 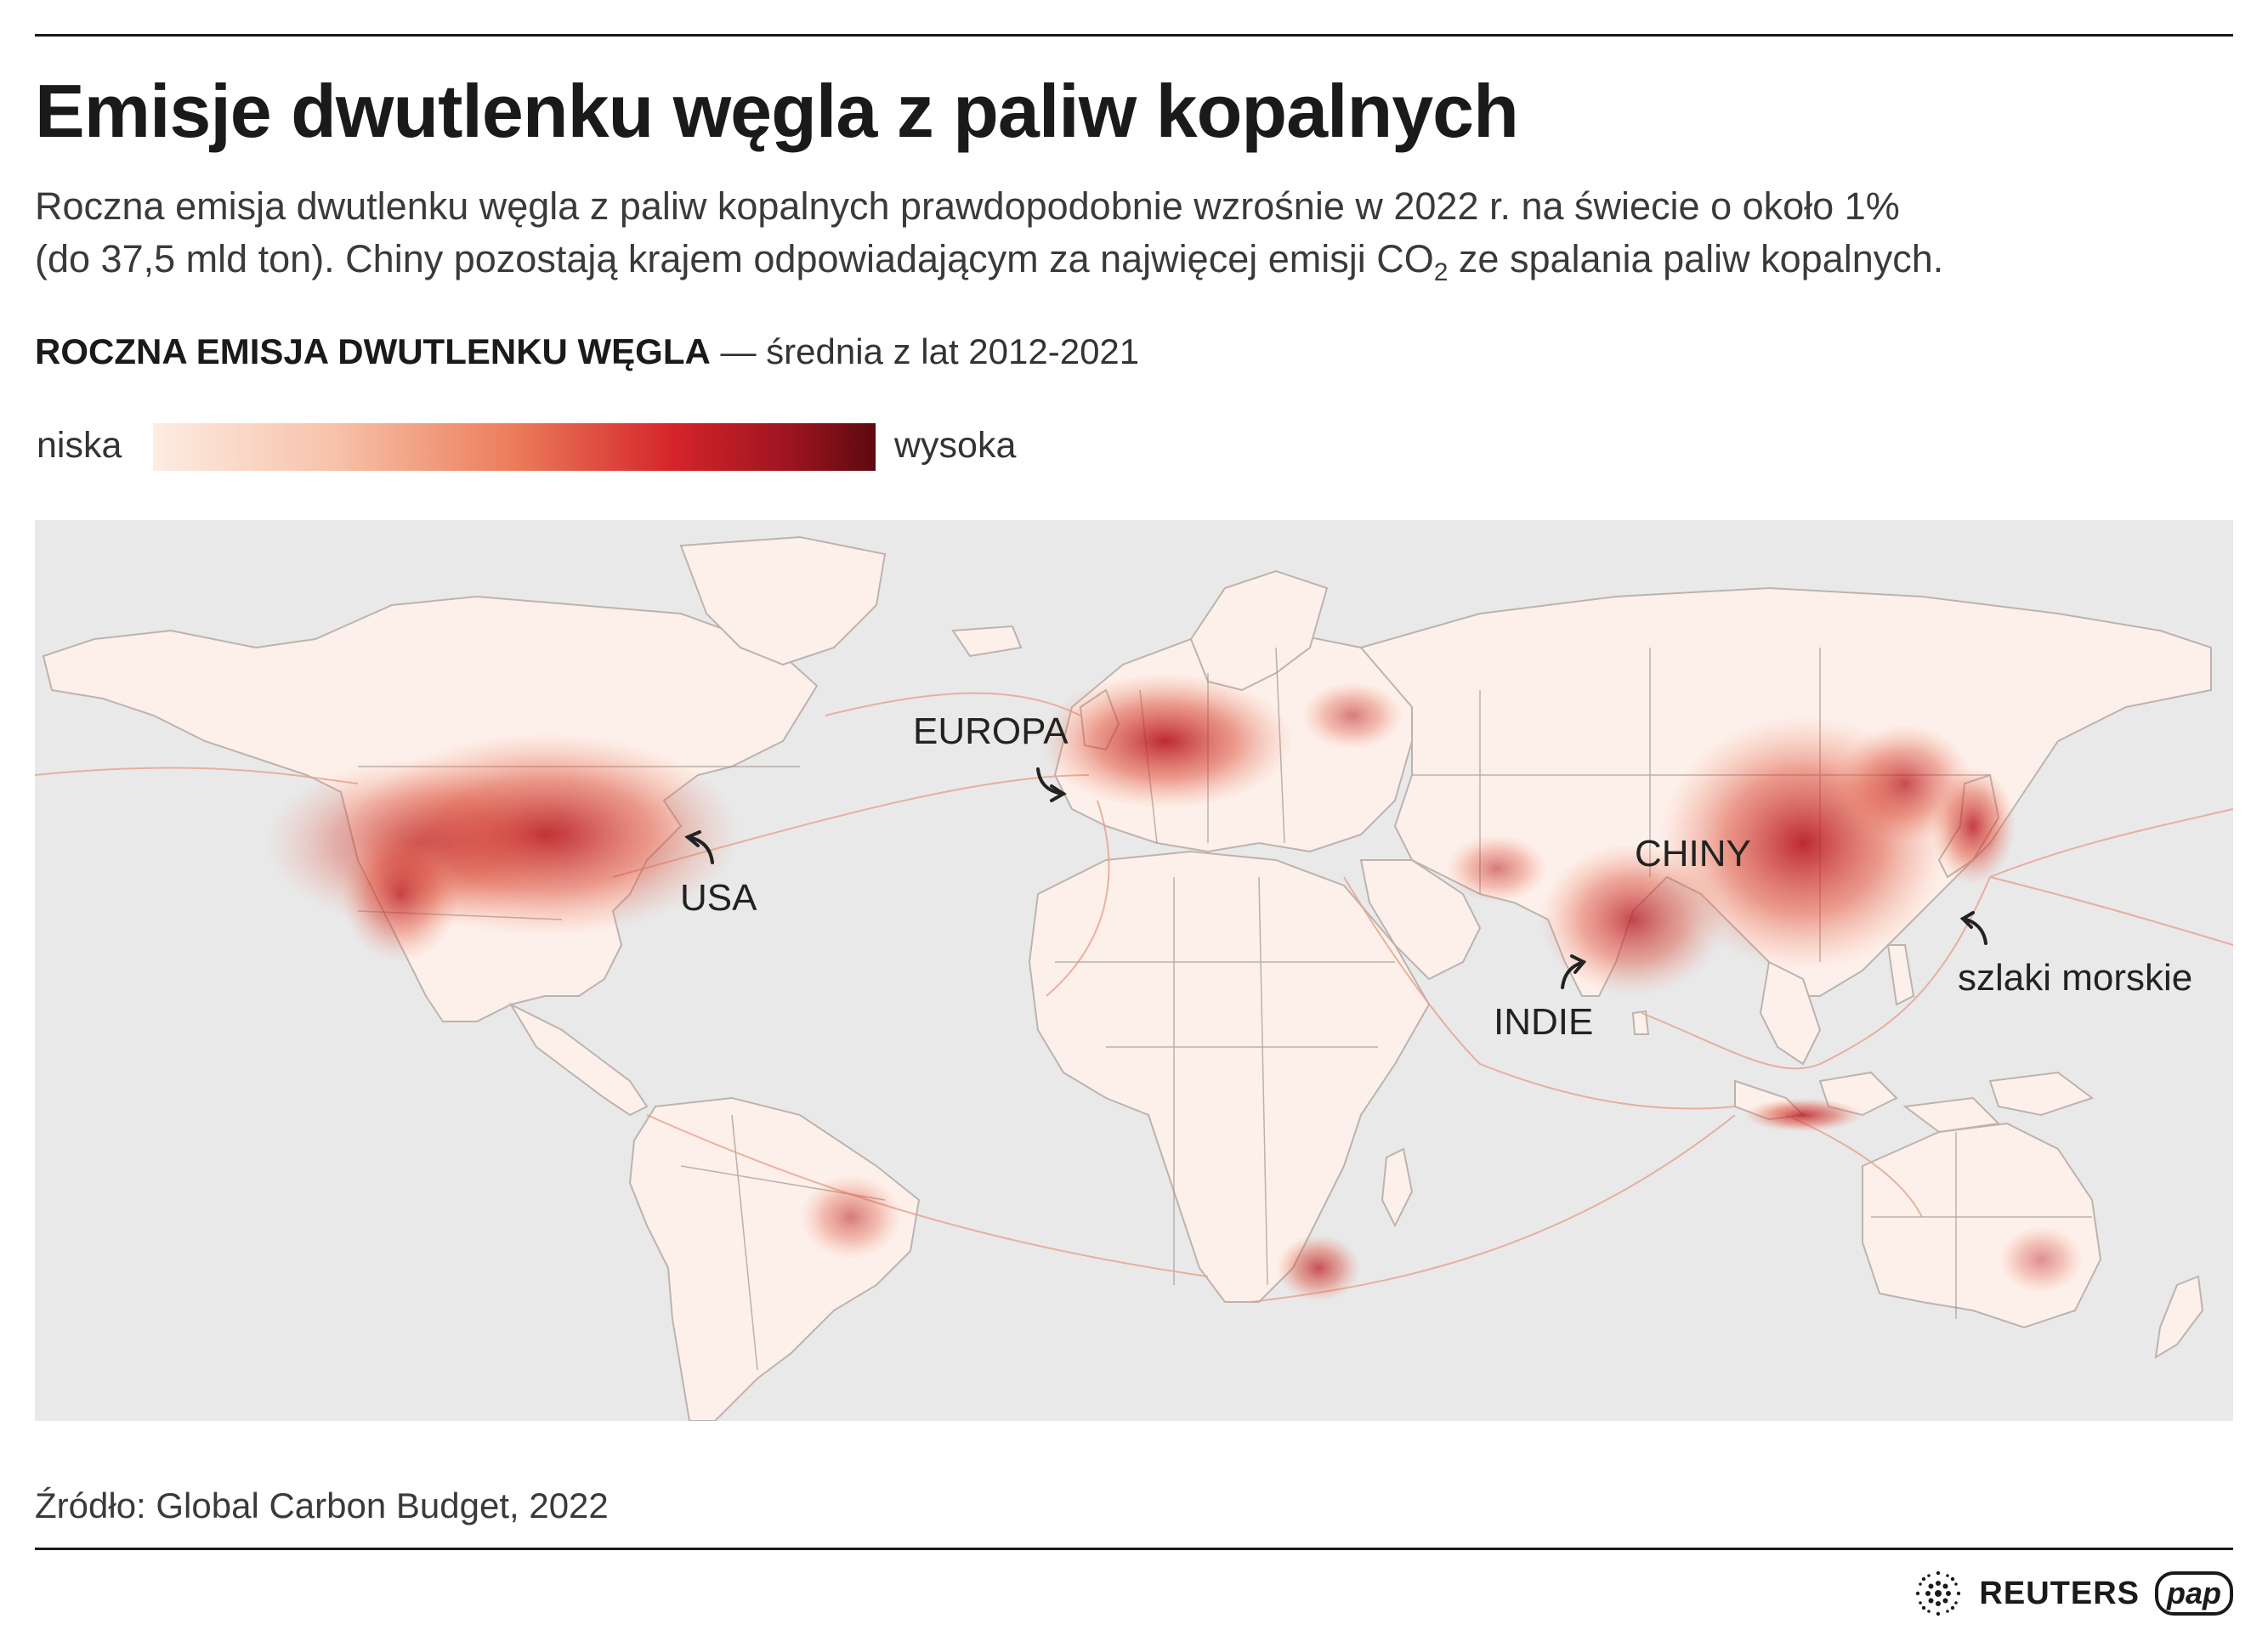 What do you see at coordinates (1497, 869) in the screenshot?
I see `hotspot-gulf` at bounding box center [1497, 869].